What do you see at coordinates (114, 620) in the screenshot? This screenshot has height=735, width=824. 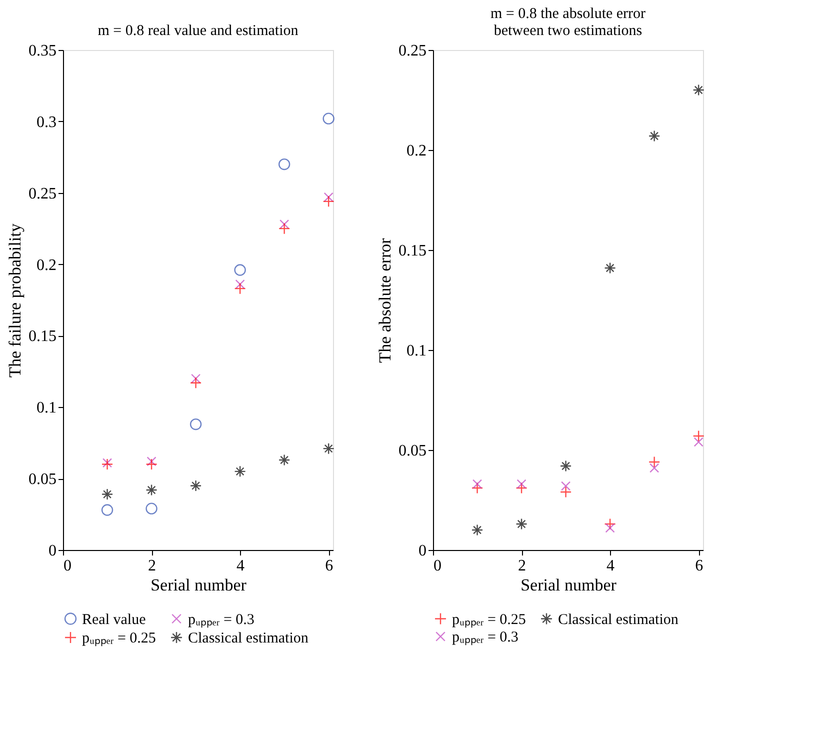 I see `legend-label: Real value` at bounding box center [114, 620].